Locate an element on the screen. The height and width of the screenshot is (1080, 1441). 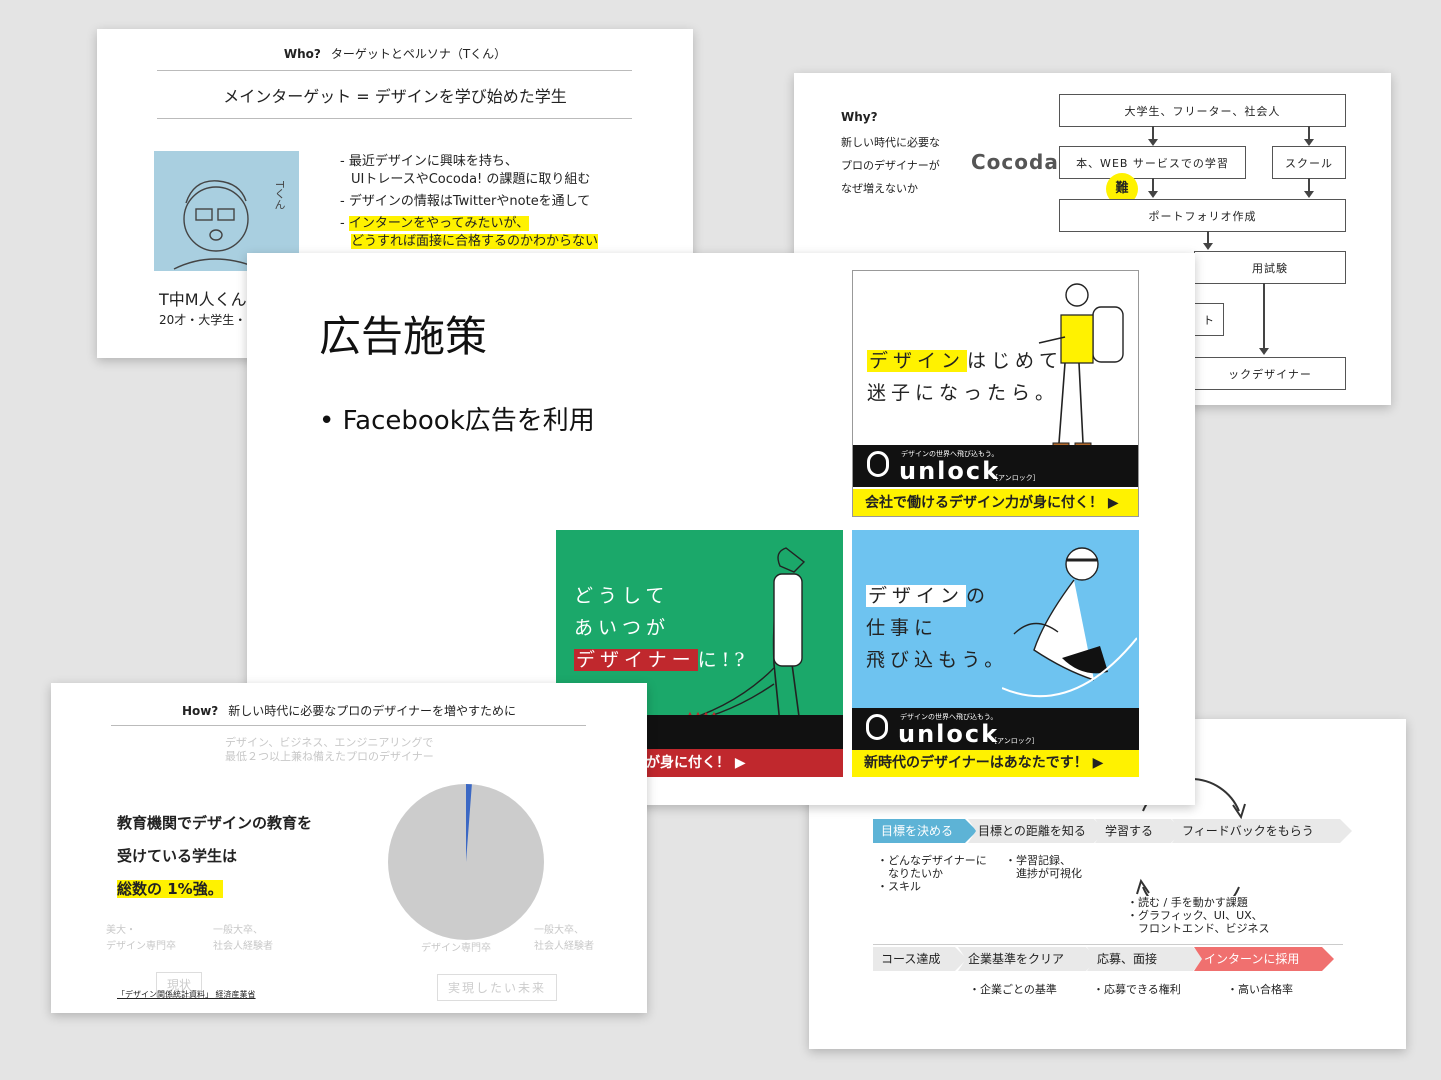
dinosaur-costume-icon is located at coordinates (741, 636).